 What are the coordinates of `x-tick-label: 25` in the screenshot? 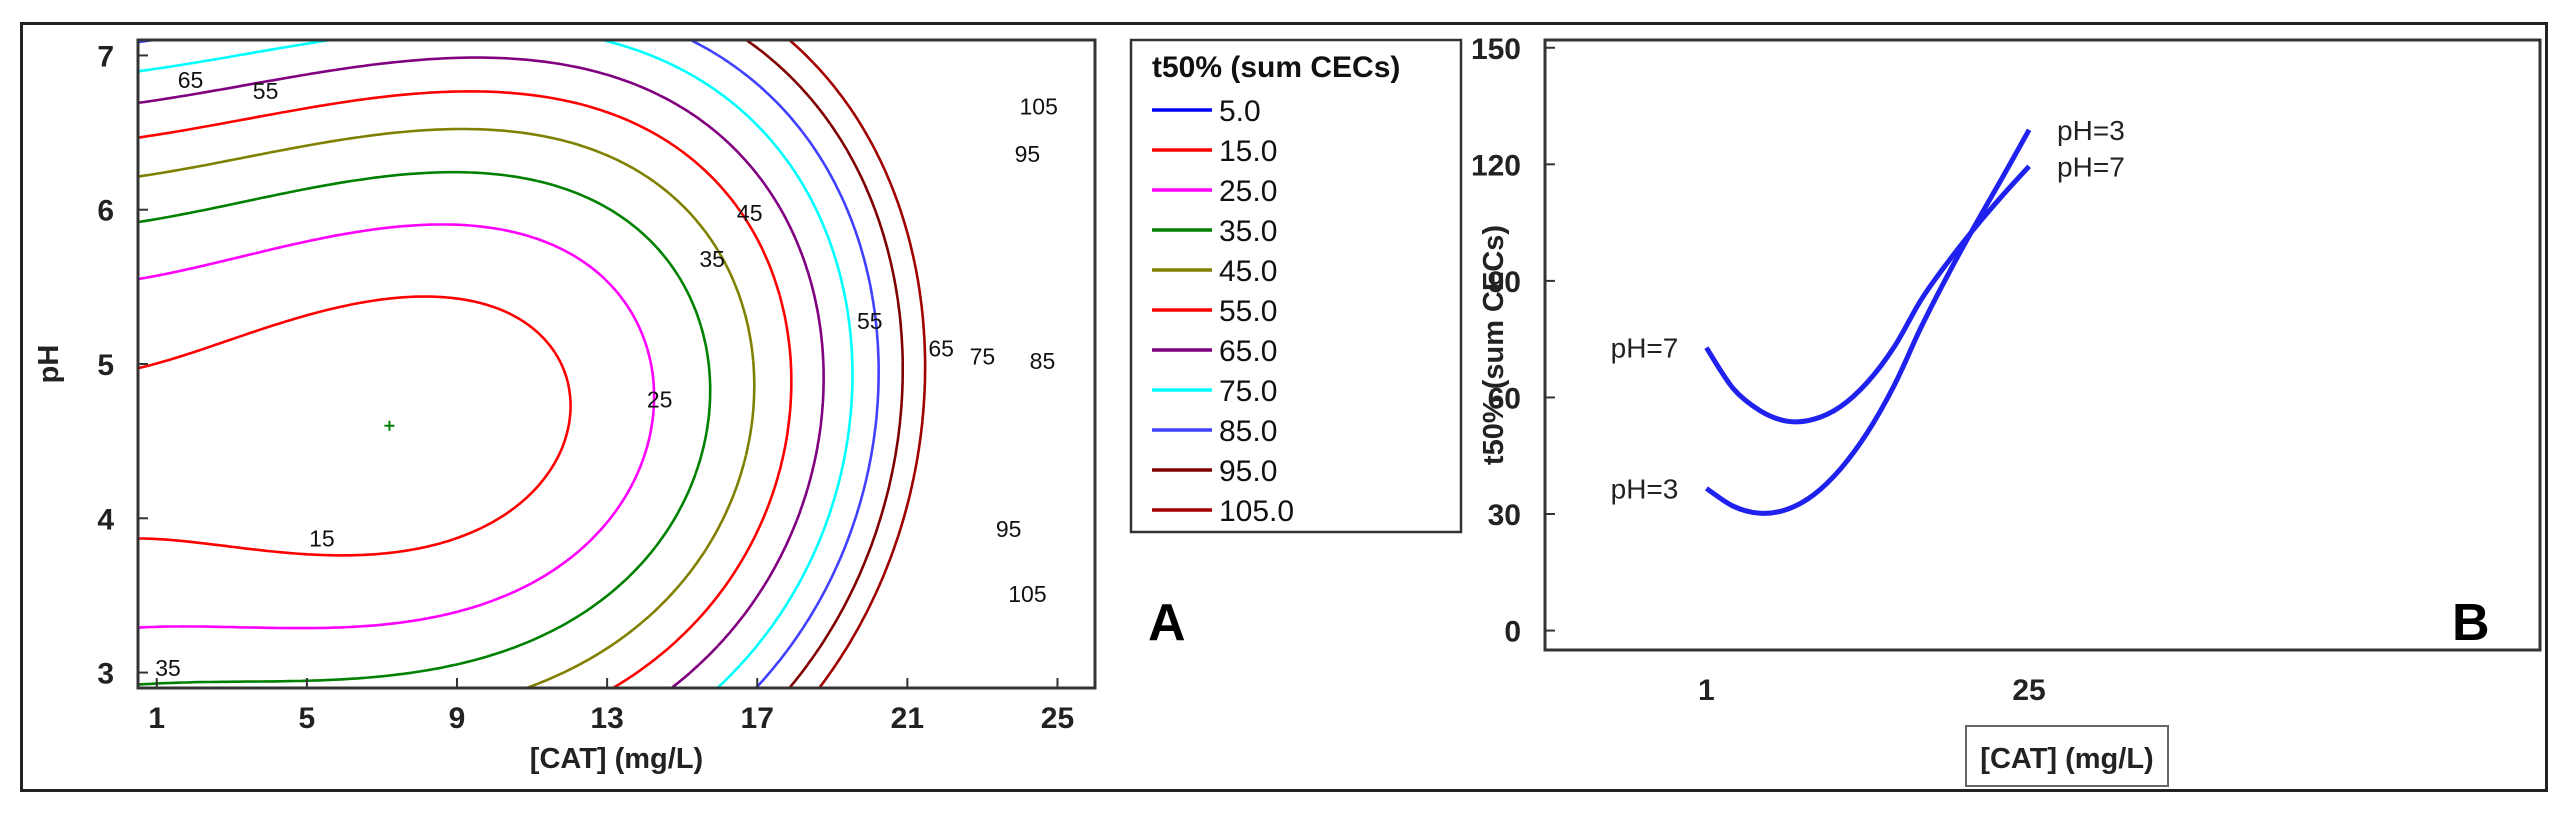 It's located at (1057, 718).